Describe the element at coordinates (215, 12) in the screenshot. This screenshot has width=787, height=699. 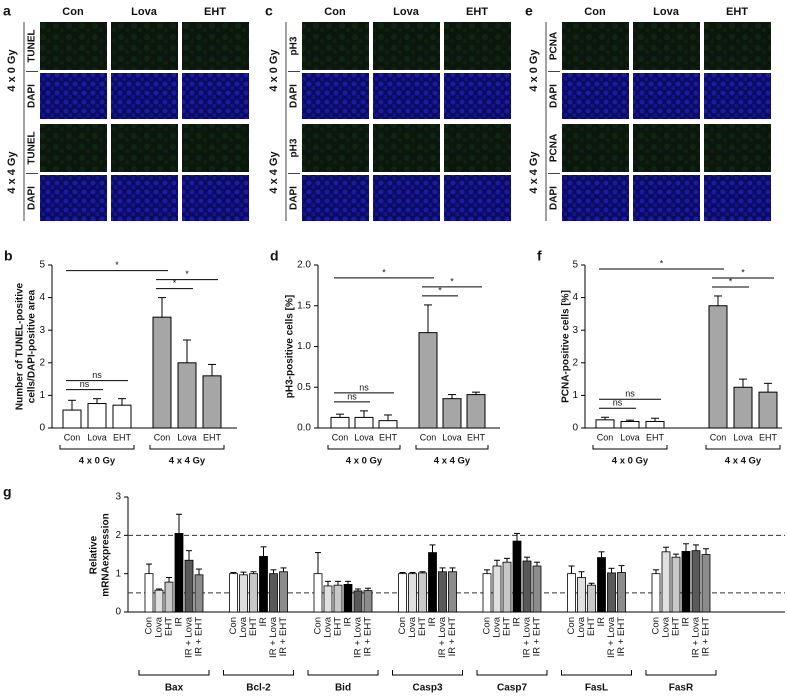
I see `column-label: EHT` at that location.